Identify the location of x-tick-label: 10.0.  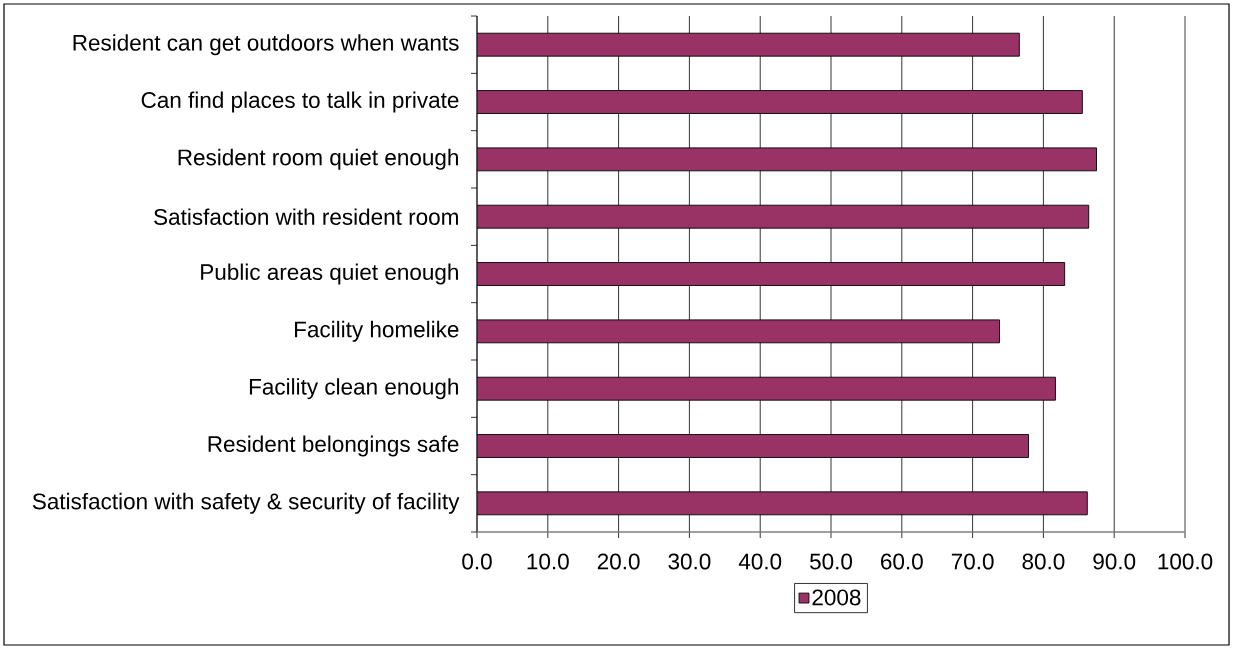
(548, 561).